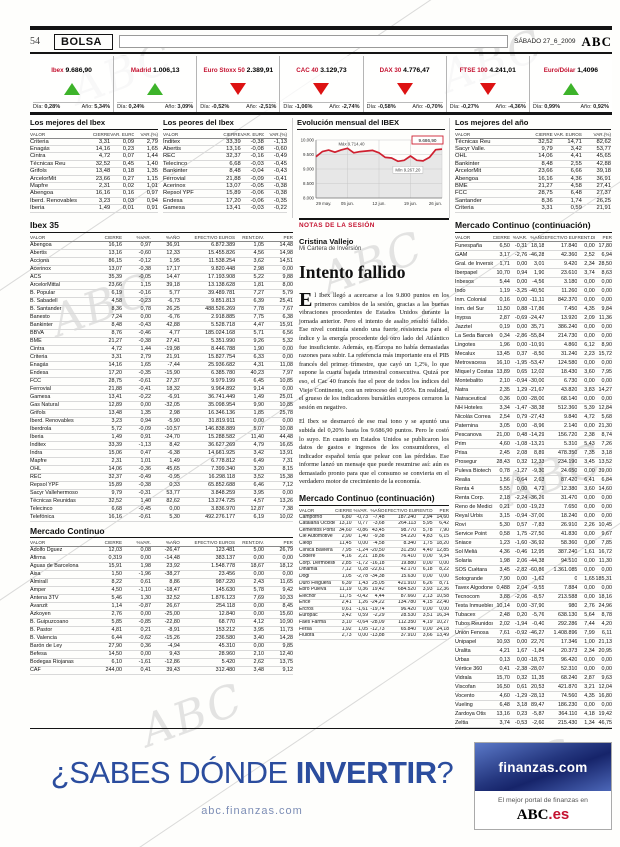 The width and height of the screenshot is (620, 847). I want to click on table-cell: 7,61, so click(501, 633).